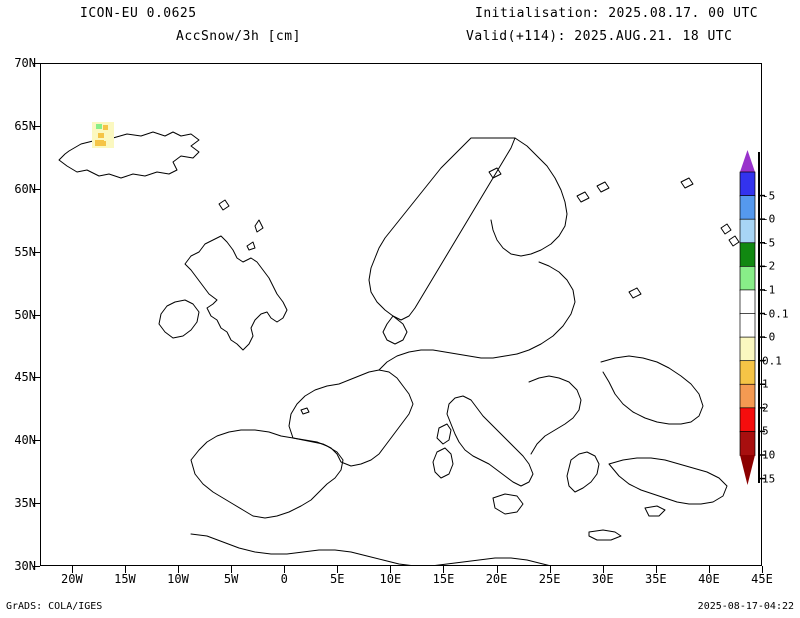 This screenshot has width=800, height=618. What do you see at coordinates (337, 579) in the screenshot?
I see `lon-tick-label-5E: 5E` at bounding box center [337, 579].